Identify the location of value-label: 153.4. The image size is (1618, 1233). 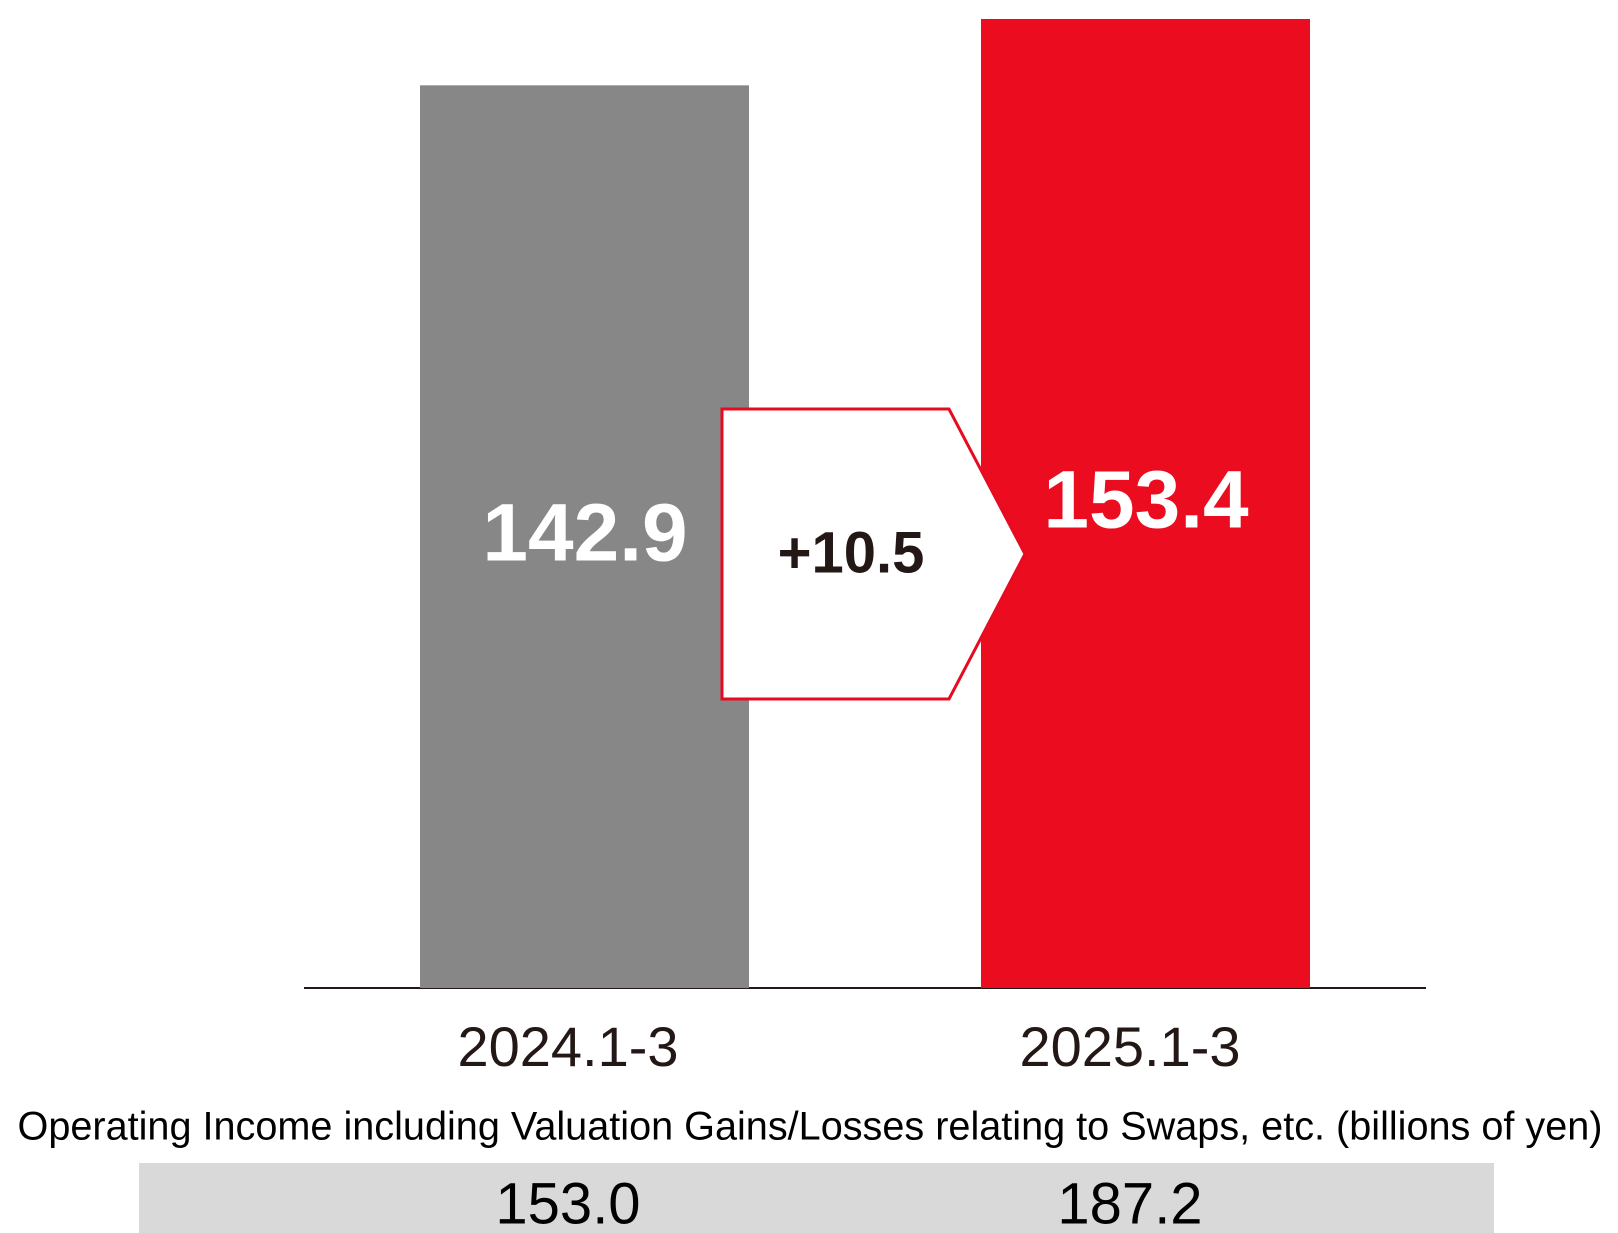
(1146, 500).